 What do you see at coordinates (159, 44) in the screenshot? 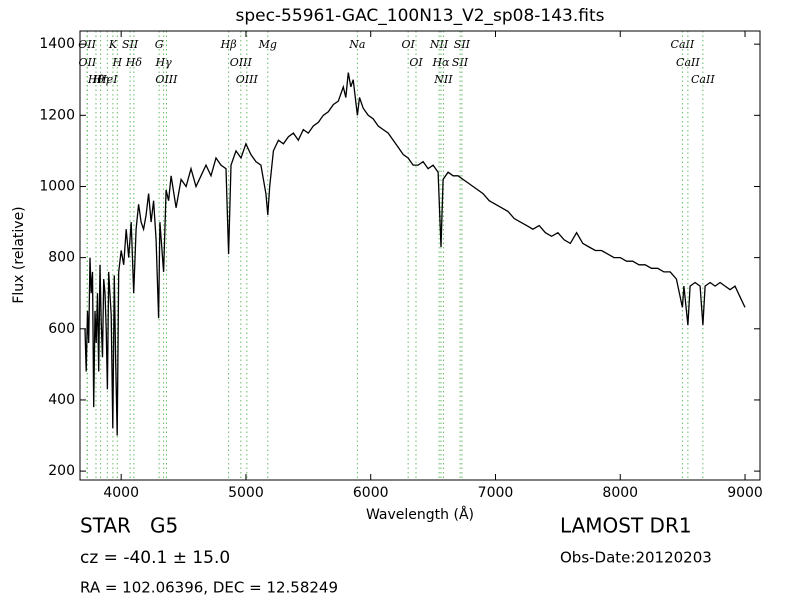
I see `spectral-line-label: G` at bounding box center [159, 44].